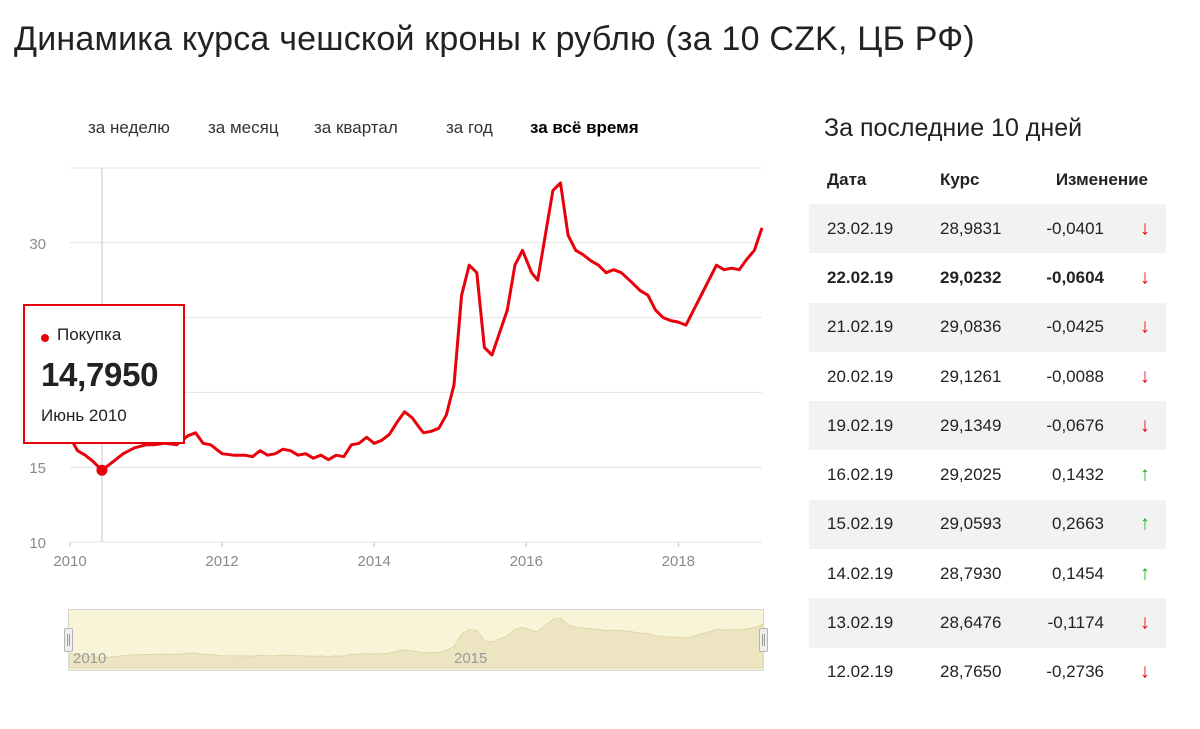  Describe the element at coordinates (860, 277) in the screenshot. I see `row-date: 22.02.19` at that location.